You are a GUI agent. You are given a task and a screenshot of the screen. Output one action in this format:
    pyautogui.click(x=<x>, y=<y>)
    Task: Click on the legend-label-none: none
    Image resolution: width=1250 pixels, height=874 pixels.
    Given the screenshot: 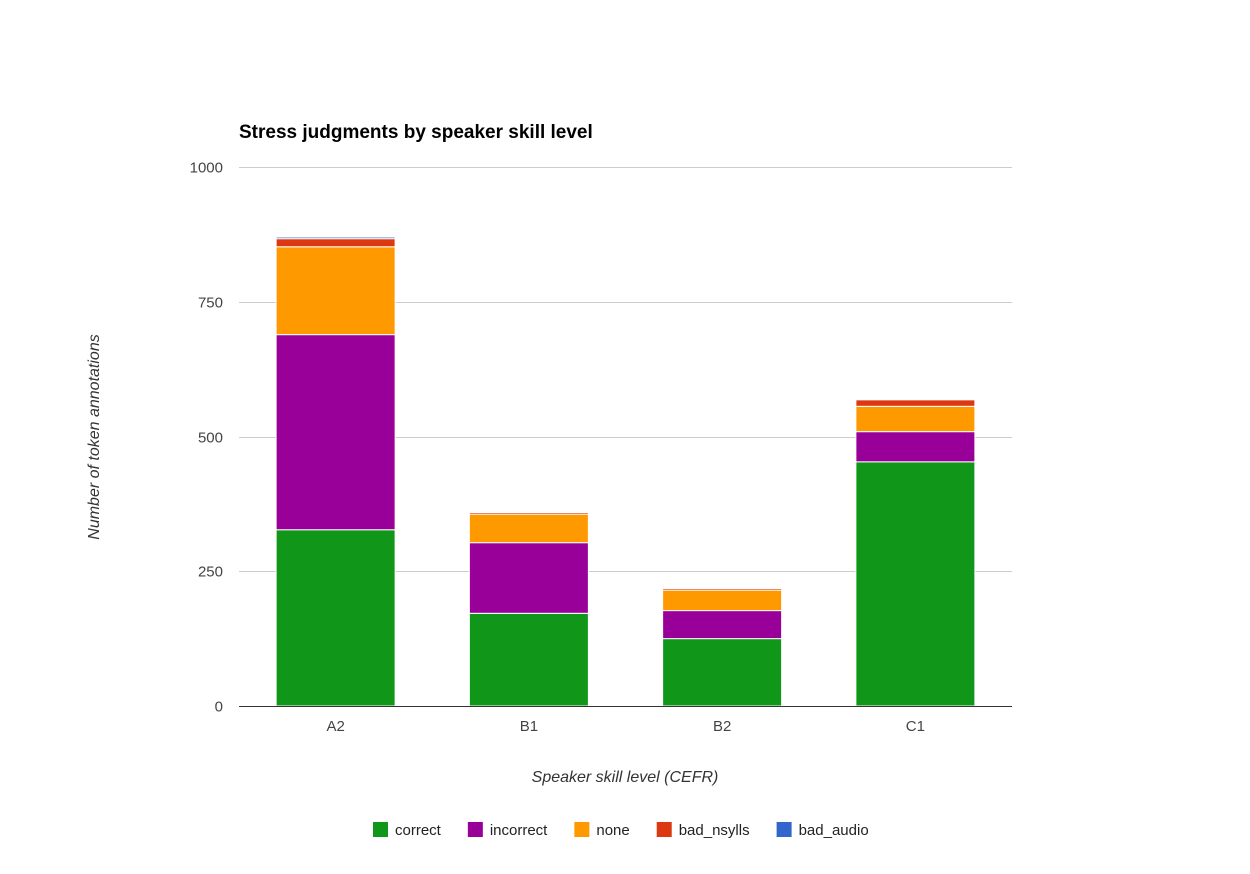 What is the action you would take?
    pyautogui.click(x=612, y=830)
    